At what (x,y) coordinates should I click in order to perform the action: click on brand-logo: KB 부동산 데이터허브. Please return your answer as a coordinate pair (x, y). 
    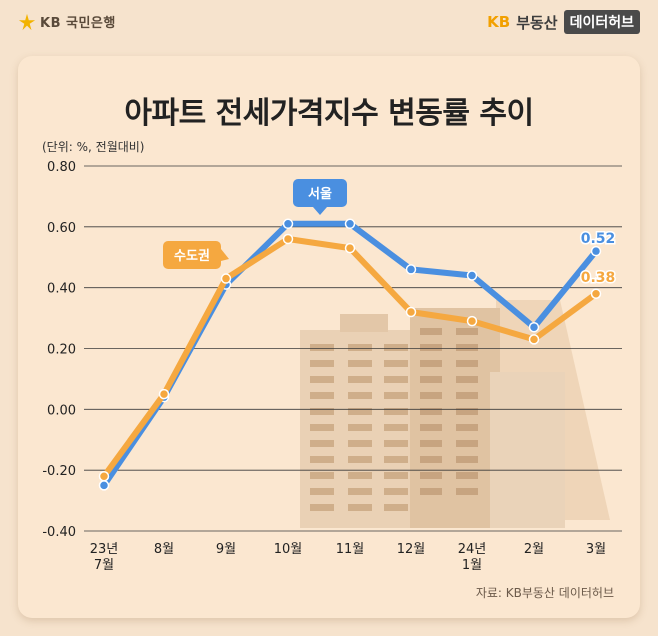
    Looking at the image, I should click on (563, 22).